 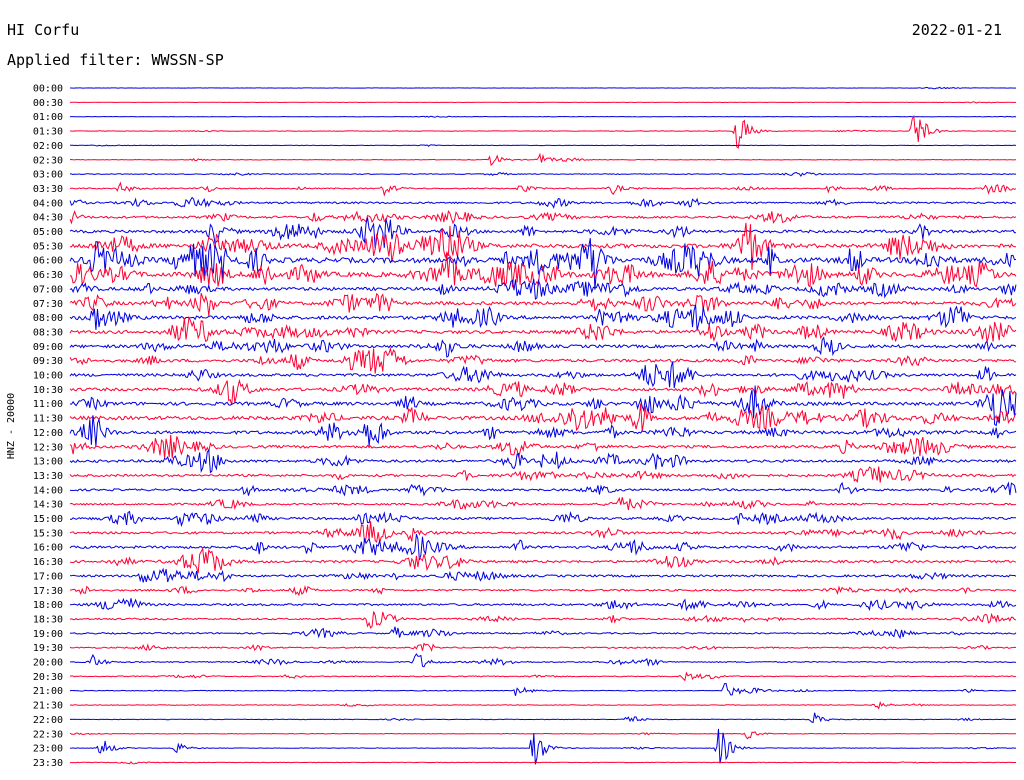 I want to click on row-label: 08:00, so click(x=48, y=318).